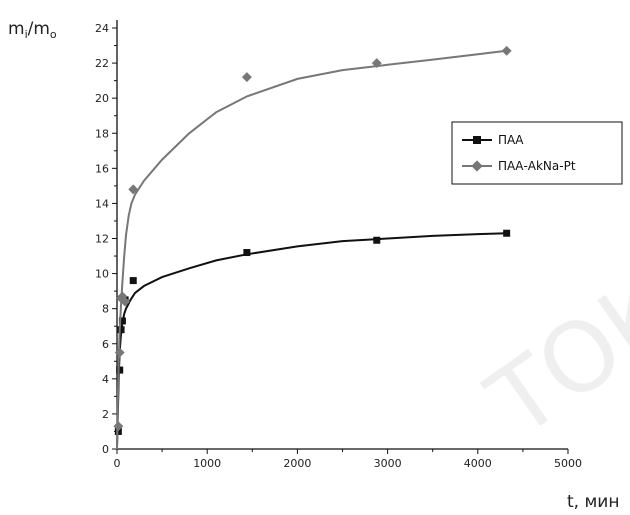 This screenshot has height=515, width=630. I want to click on y-axis-title: mi/mo, so click(32, 30).